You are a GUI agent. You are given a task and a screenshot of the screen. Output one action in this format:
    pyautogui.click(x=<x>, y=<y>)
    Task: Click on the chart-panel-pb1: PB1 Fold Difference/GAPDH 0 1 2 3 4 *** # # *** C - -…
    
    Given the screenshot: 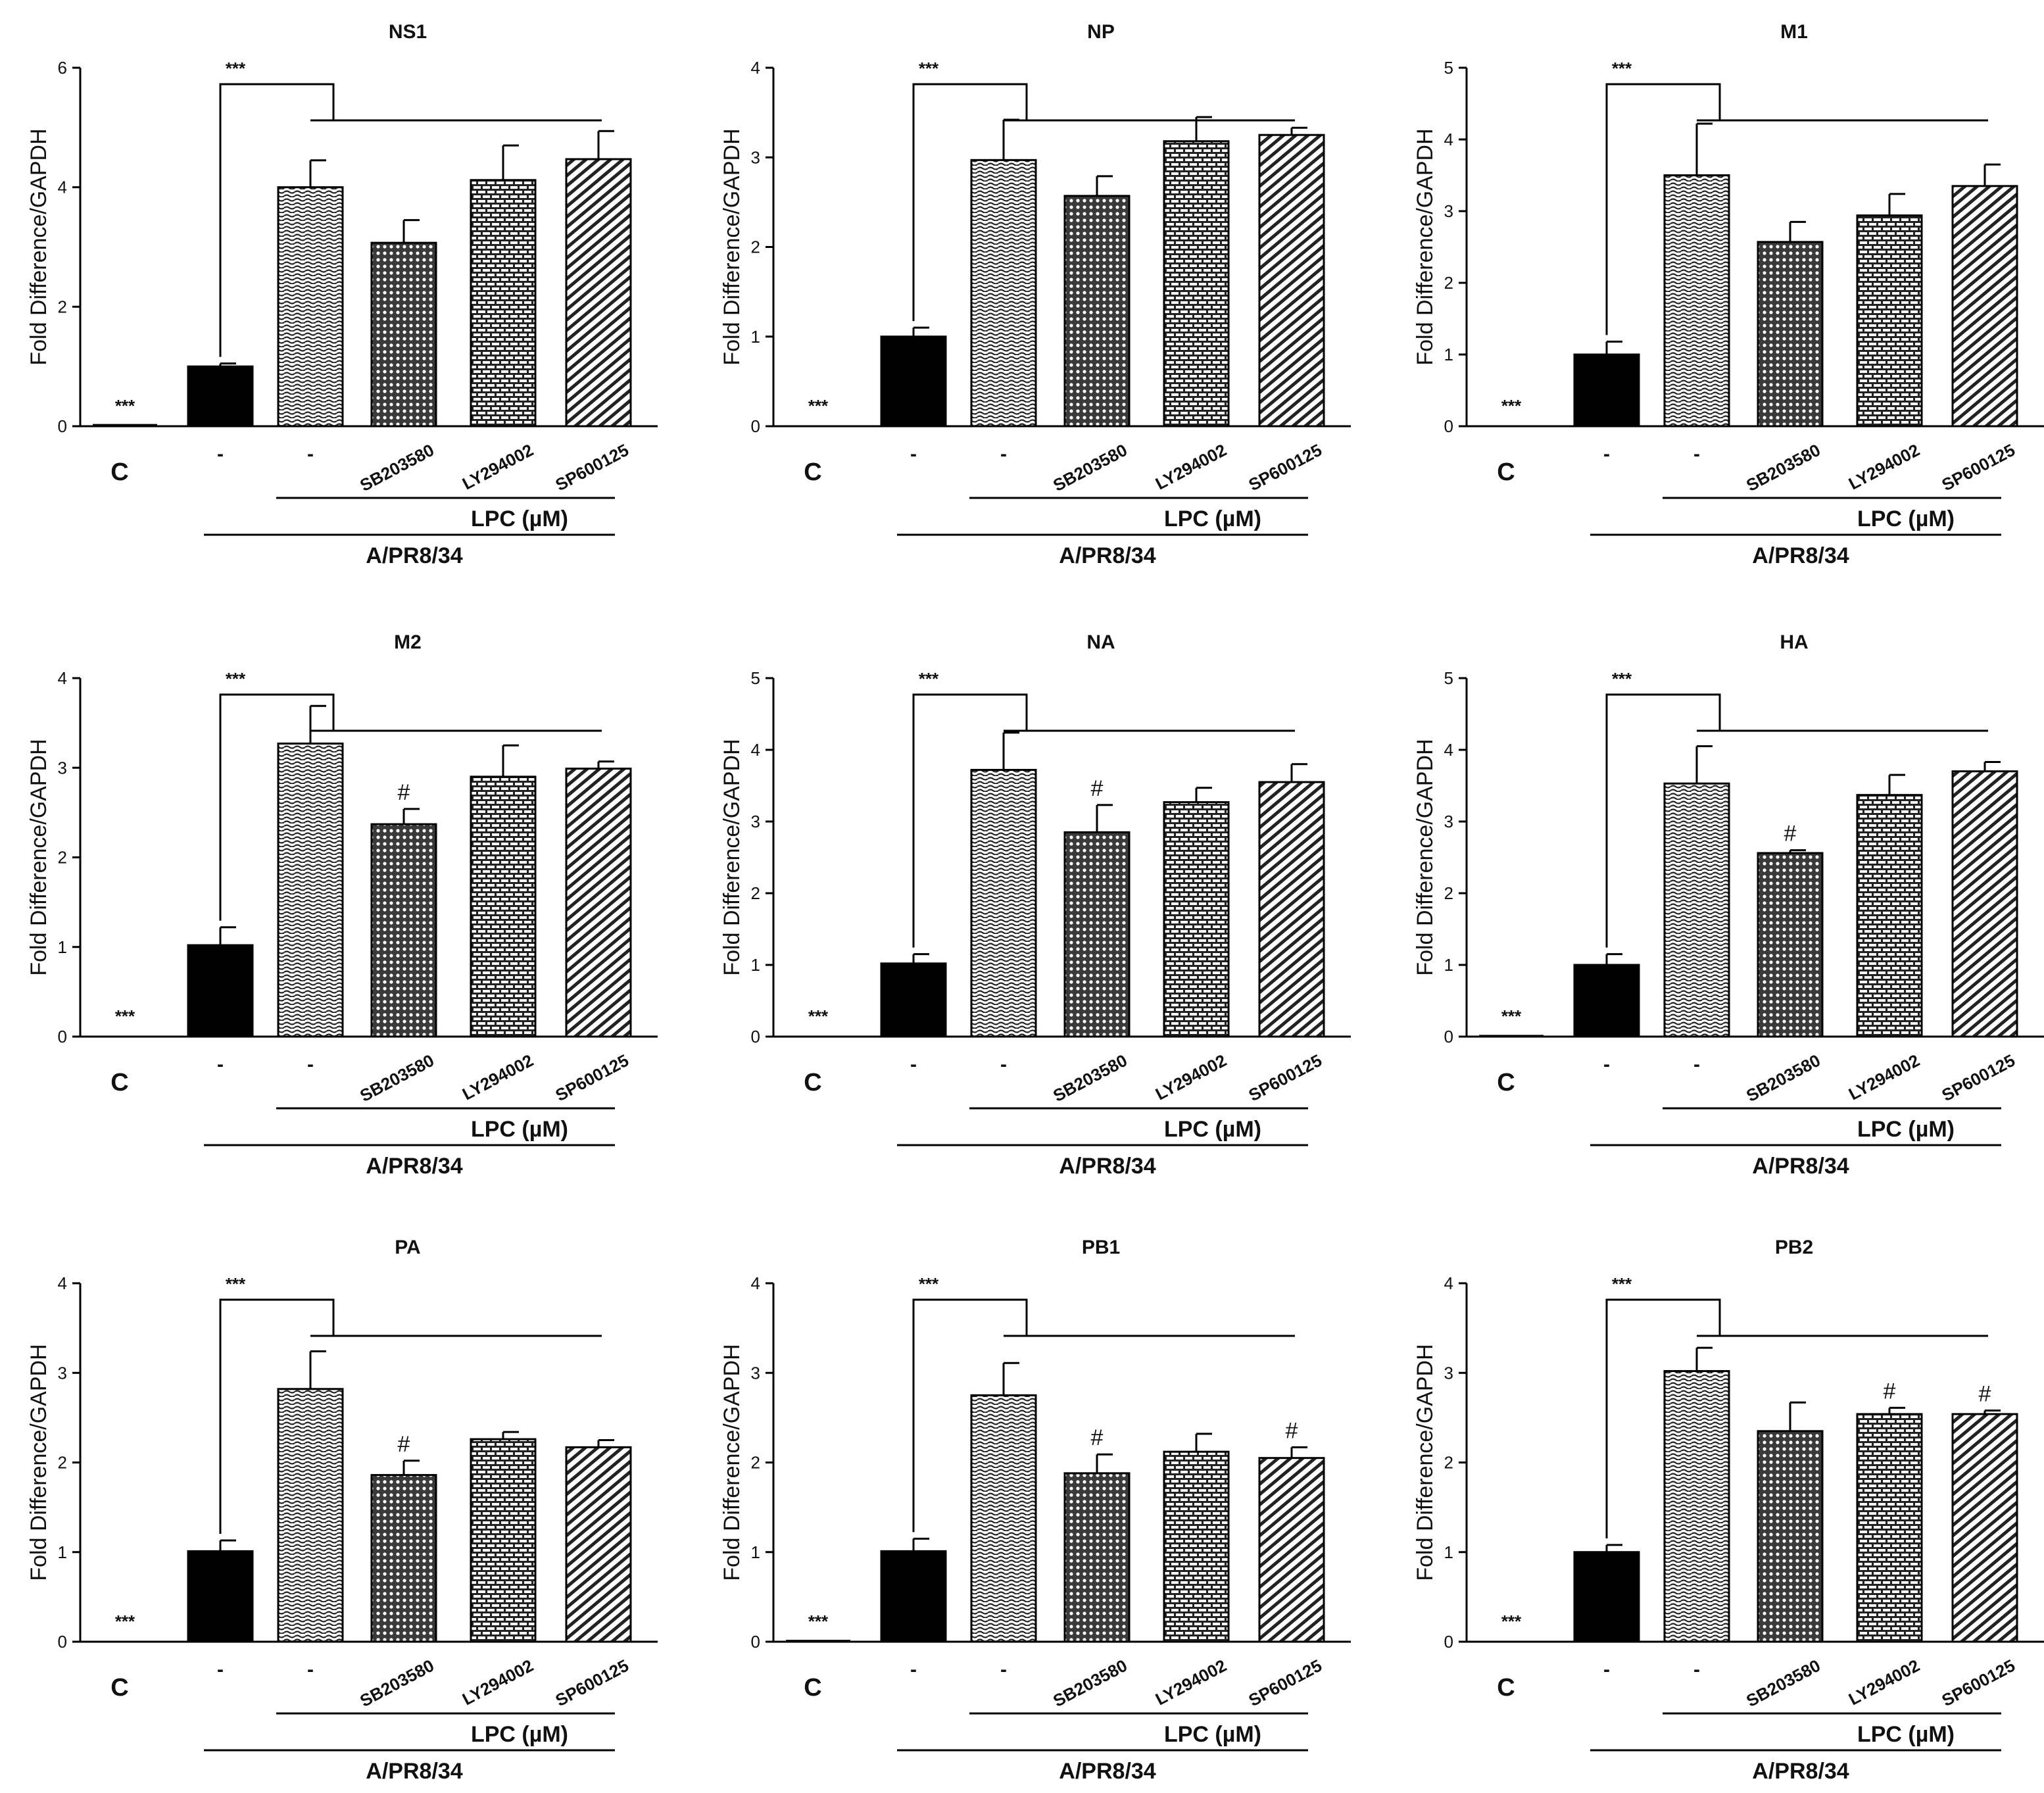 What is the action you would take?
    pyautogui.click(x=1035, y=1511)
    